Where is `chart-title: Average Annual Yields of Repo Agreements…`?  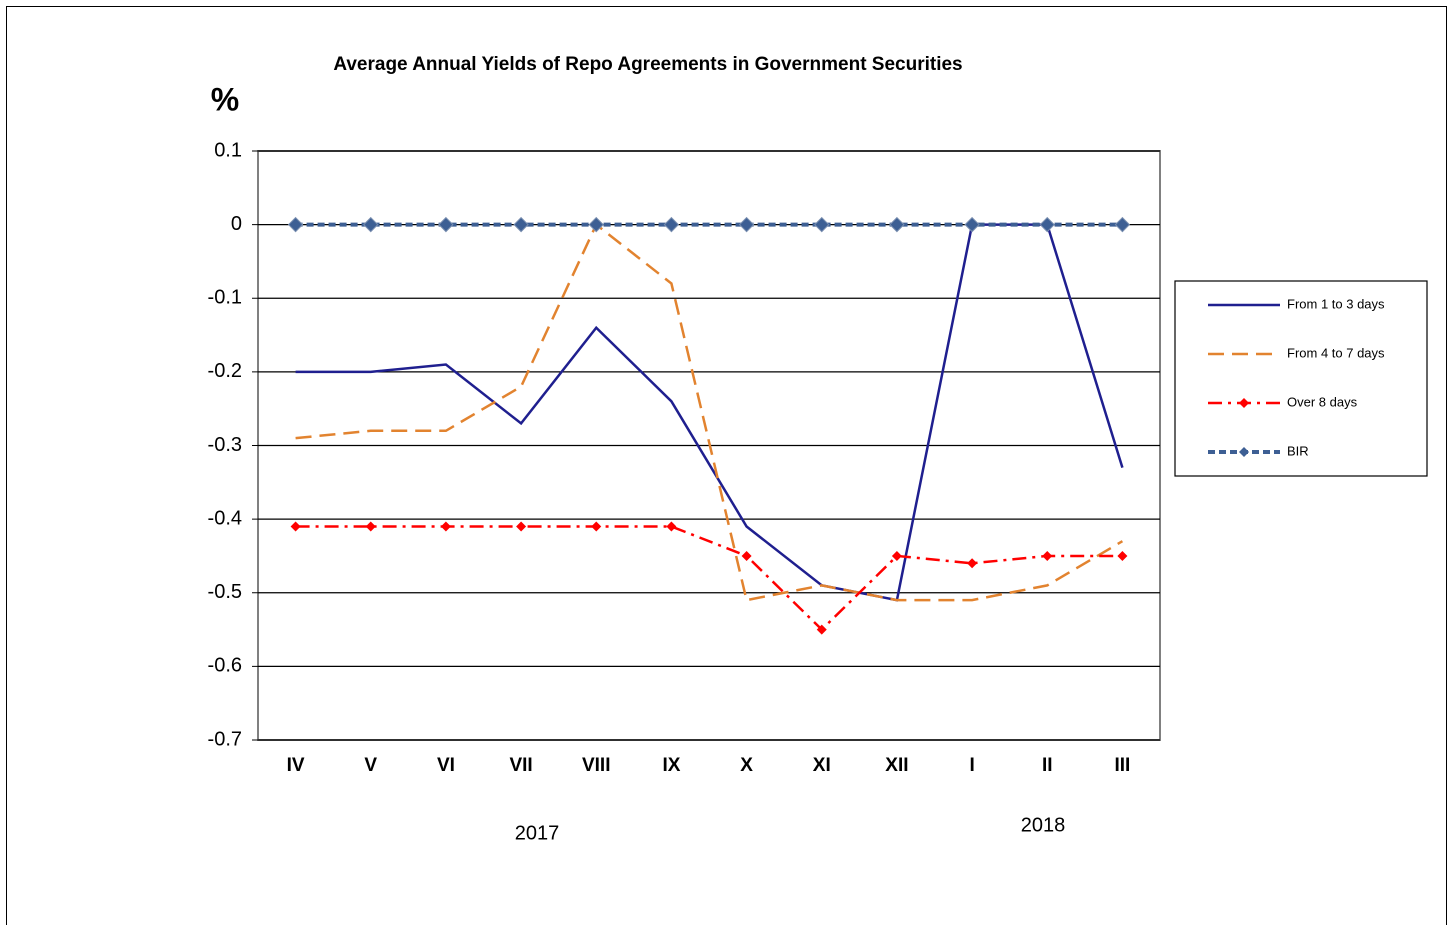
chart-title: Average Annual Yields of Repo Agreements… is located at coordinates (647, 64).